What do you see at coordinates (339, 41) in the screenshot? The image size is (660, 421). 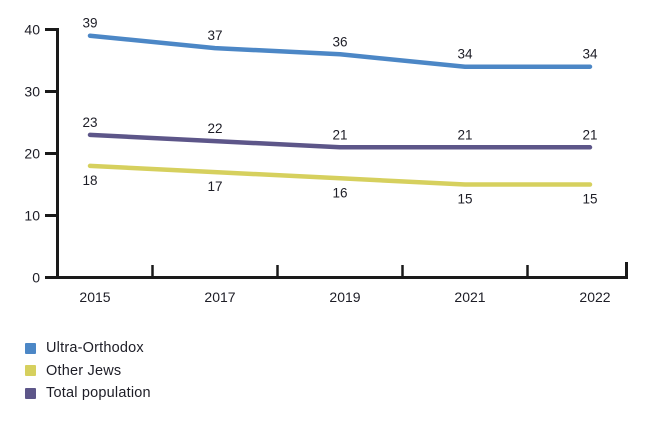 I see `data-label: 36` at bounding box center [339, 41].